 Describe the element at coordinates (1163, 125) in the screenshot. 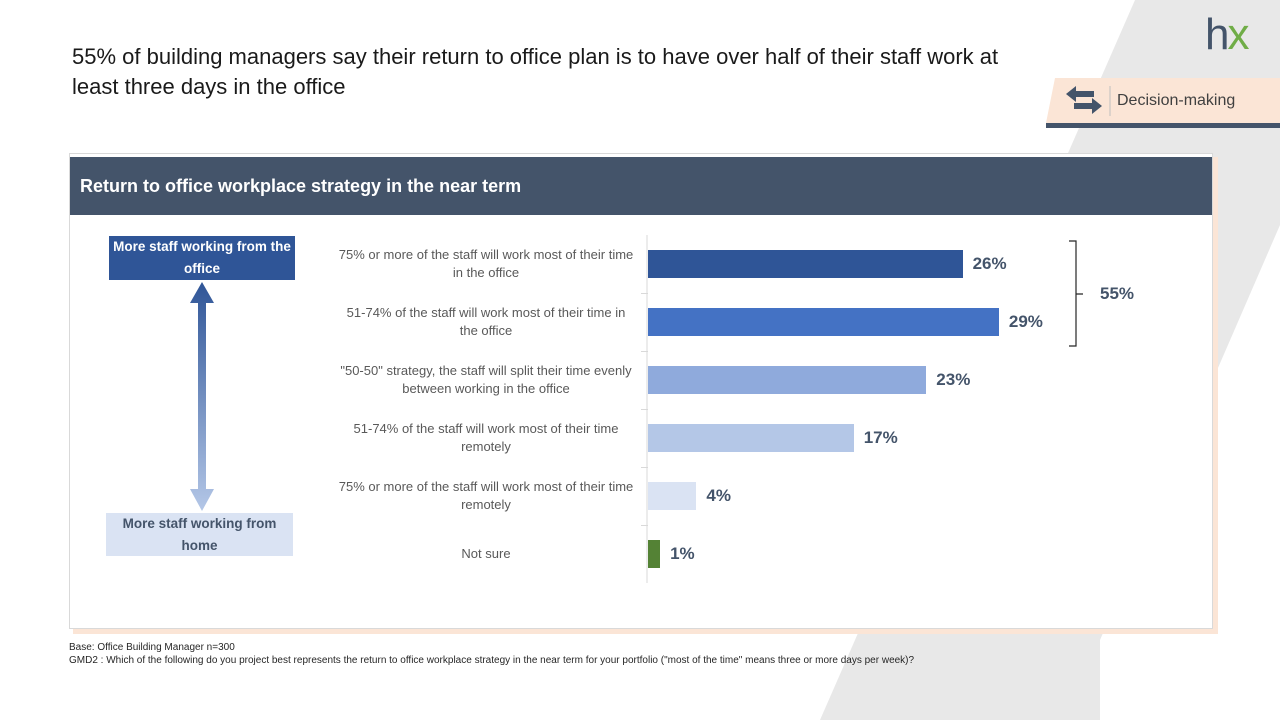

I see `badge-underline` at that location.